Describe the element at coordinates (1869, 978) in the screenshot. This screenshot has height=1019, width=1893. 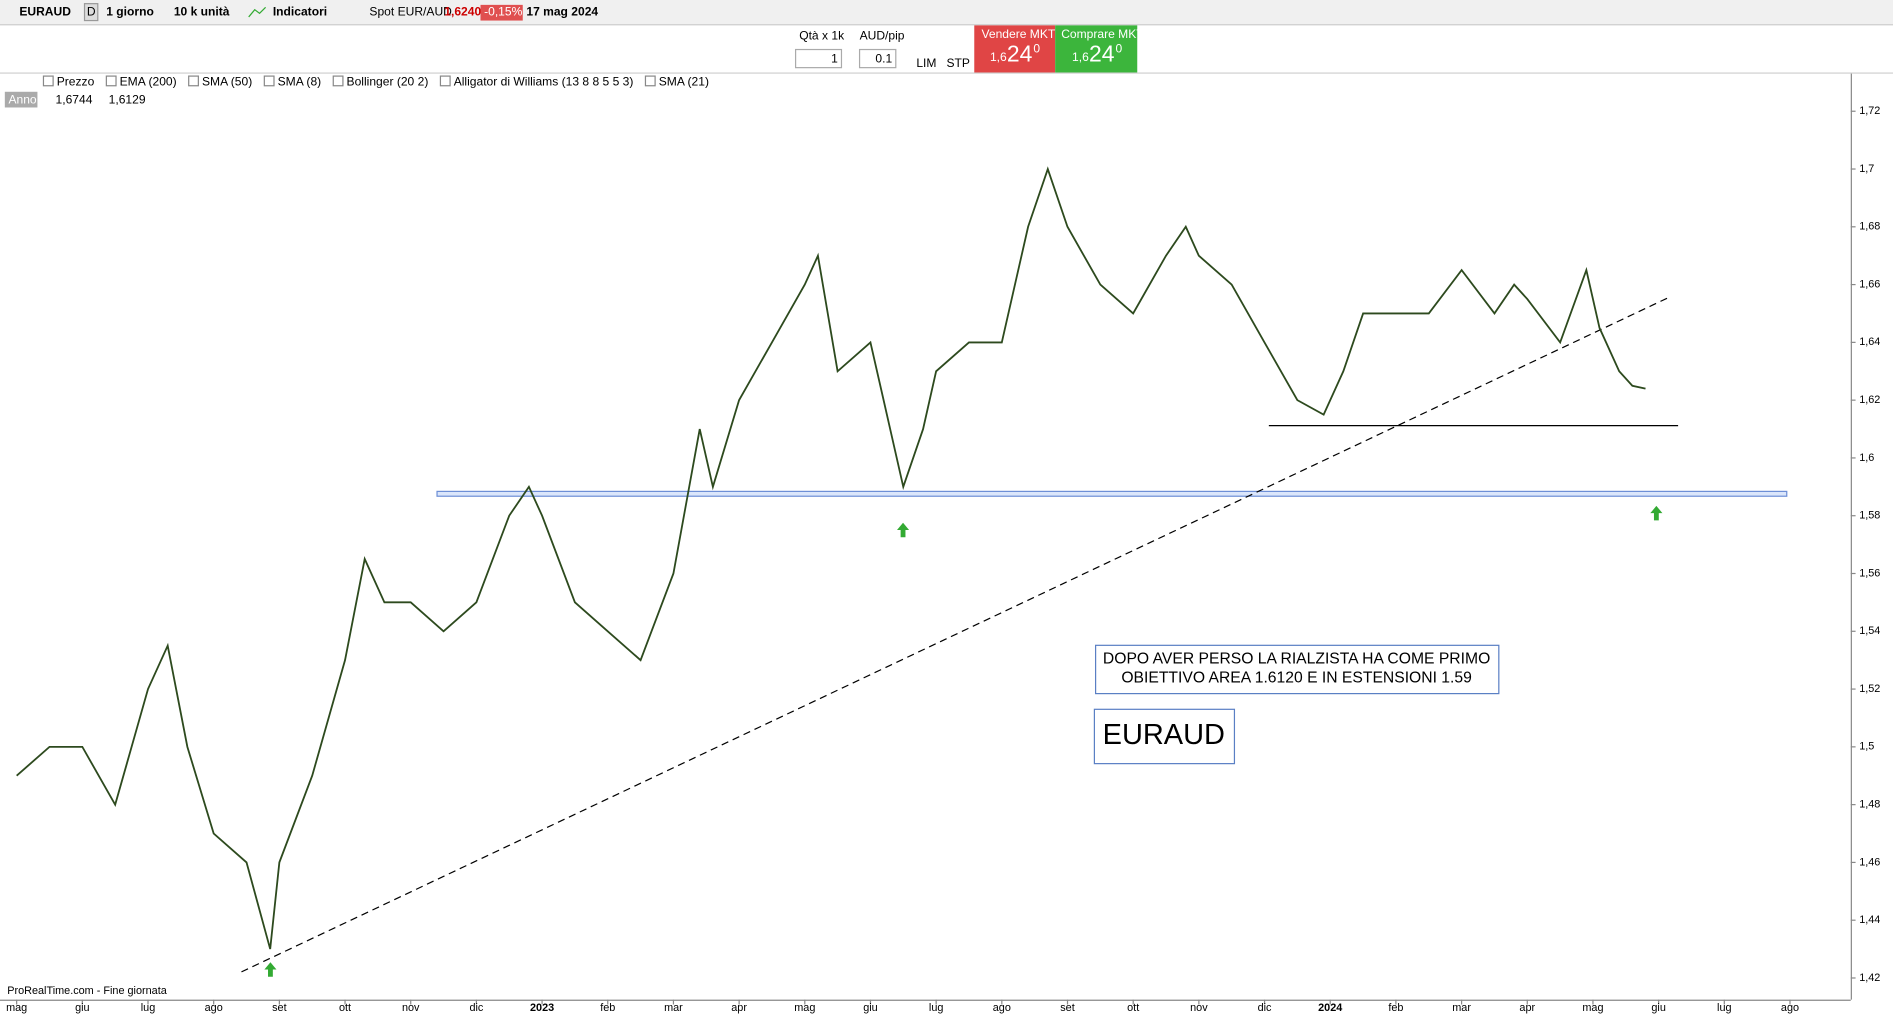
I see `y-tick-label: 1,42` at that location.